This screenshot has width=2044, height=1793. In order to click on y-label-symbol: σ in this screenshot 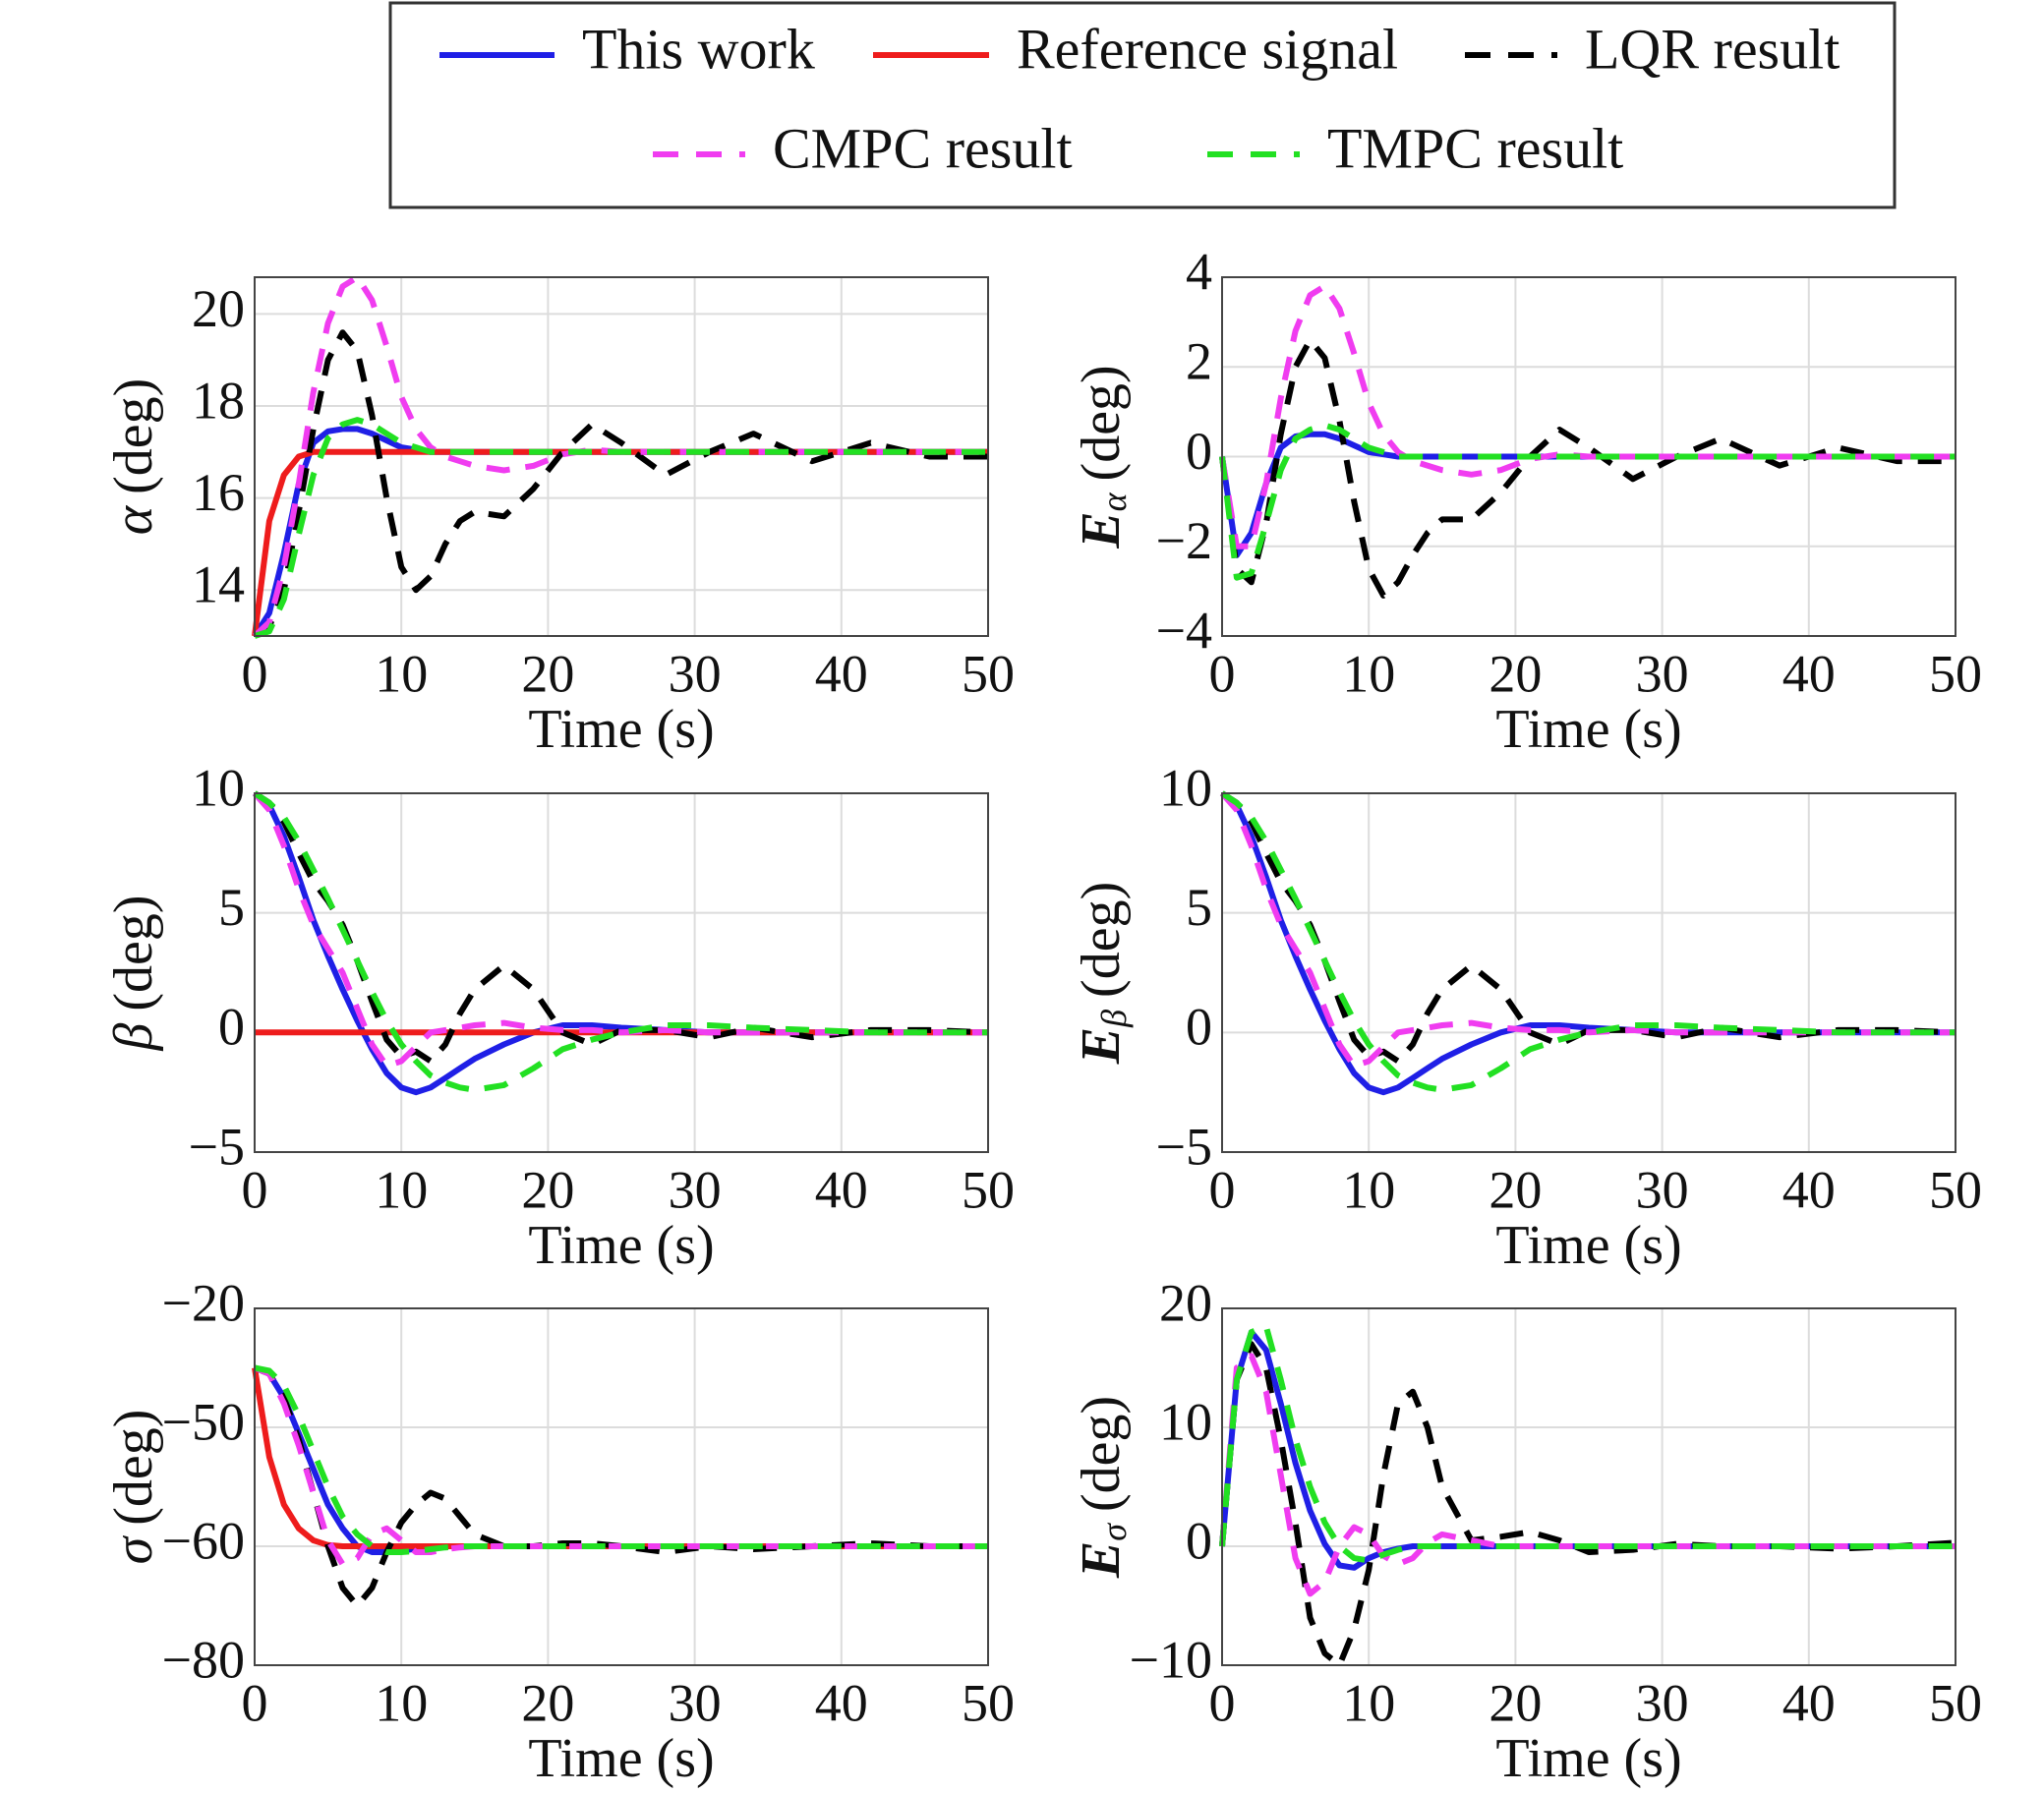, I will do `click(133, 1549)`.